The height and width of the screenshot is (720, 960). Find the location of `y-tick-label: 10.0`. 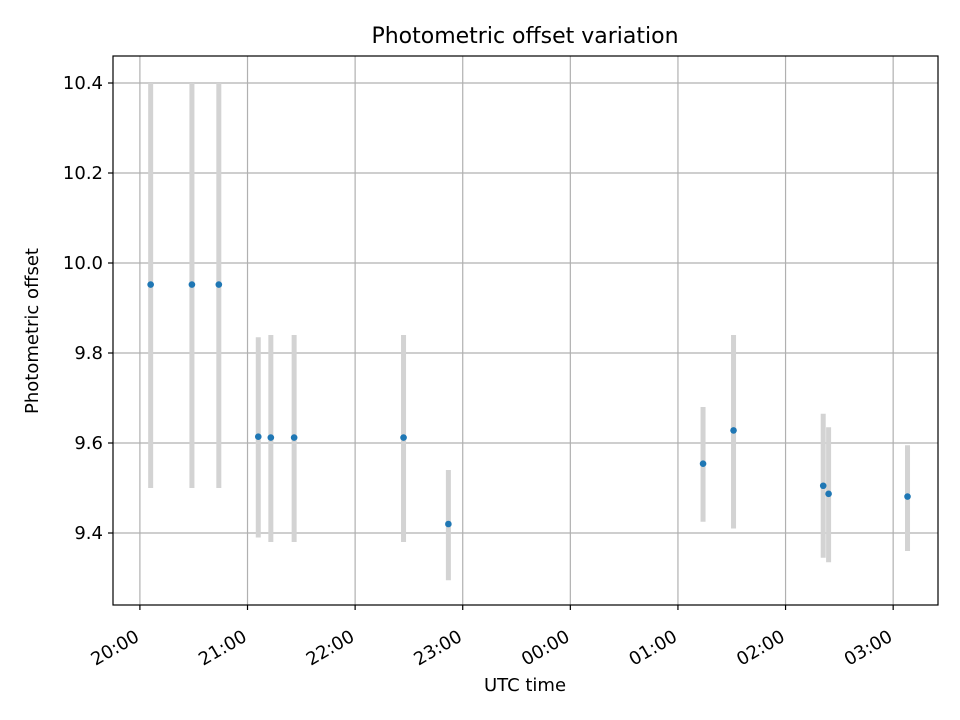

y-tick-label: 10.0 is located at coordinates (83, 263).